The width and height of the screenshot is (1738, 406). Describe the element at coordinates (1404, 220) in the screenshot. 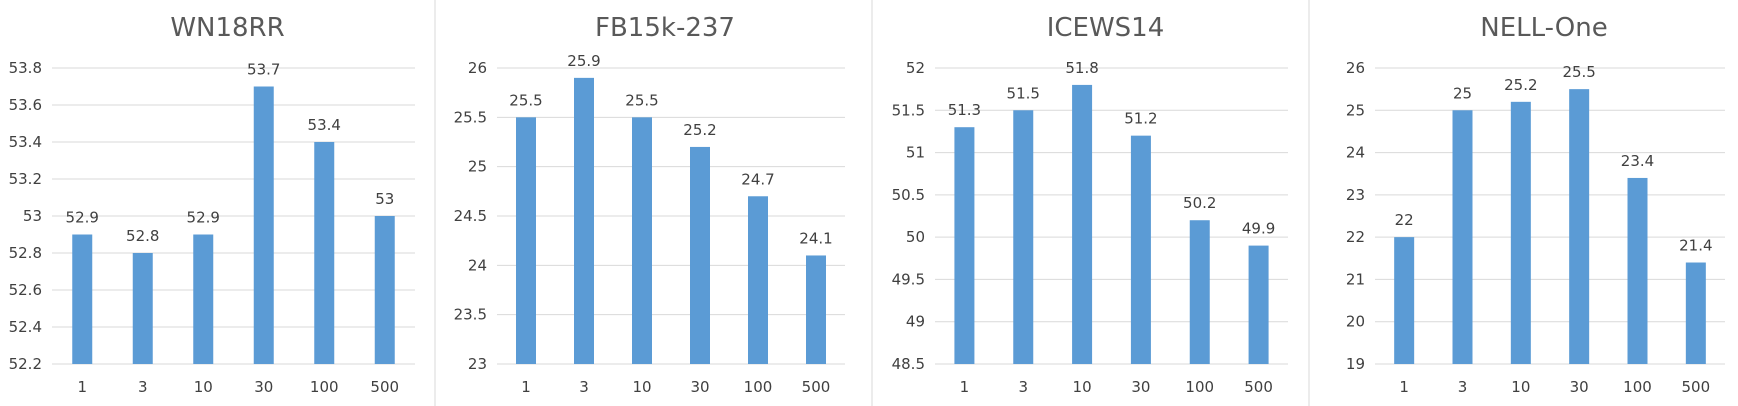

I see `data-label: 22` at that location.